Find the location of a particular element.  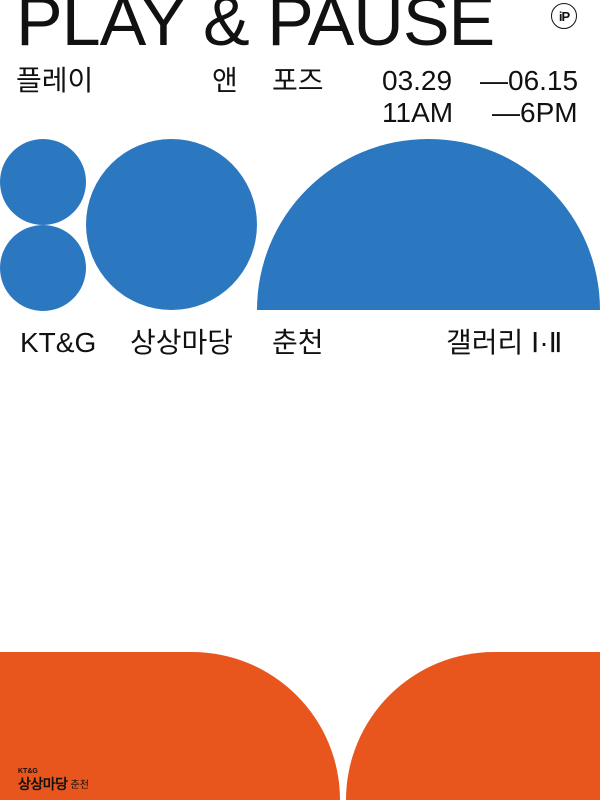

blue-small-circle-top is located at coordinates (43, 182).